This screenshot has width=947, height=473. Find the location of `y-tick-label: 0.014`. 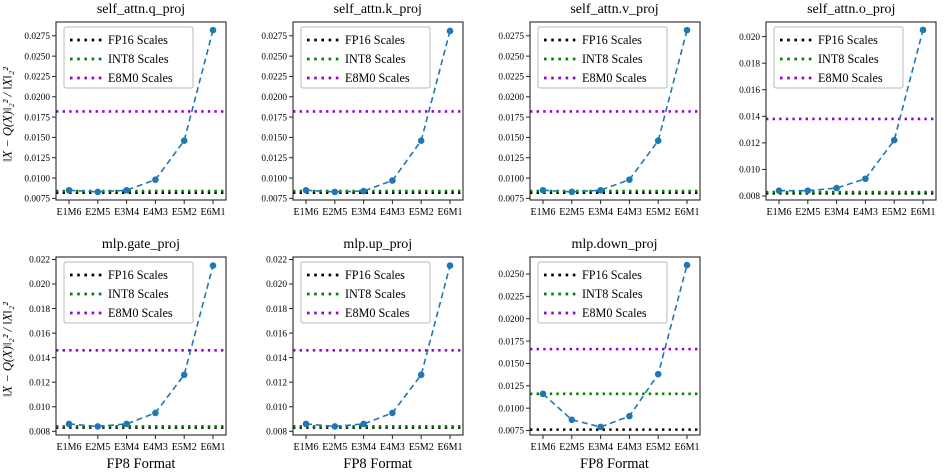

y-tick-label: 0.014 is located at coordinates (749, 118).